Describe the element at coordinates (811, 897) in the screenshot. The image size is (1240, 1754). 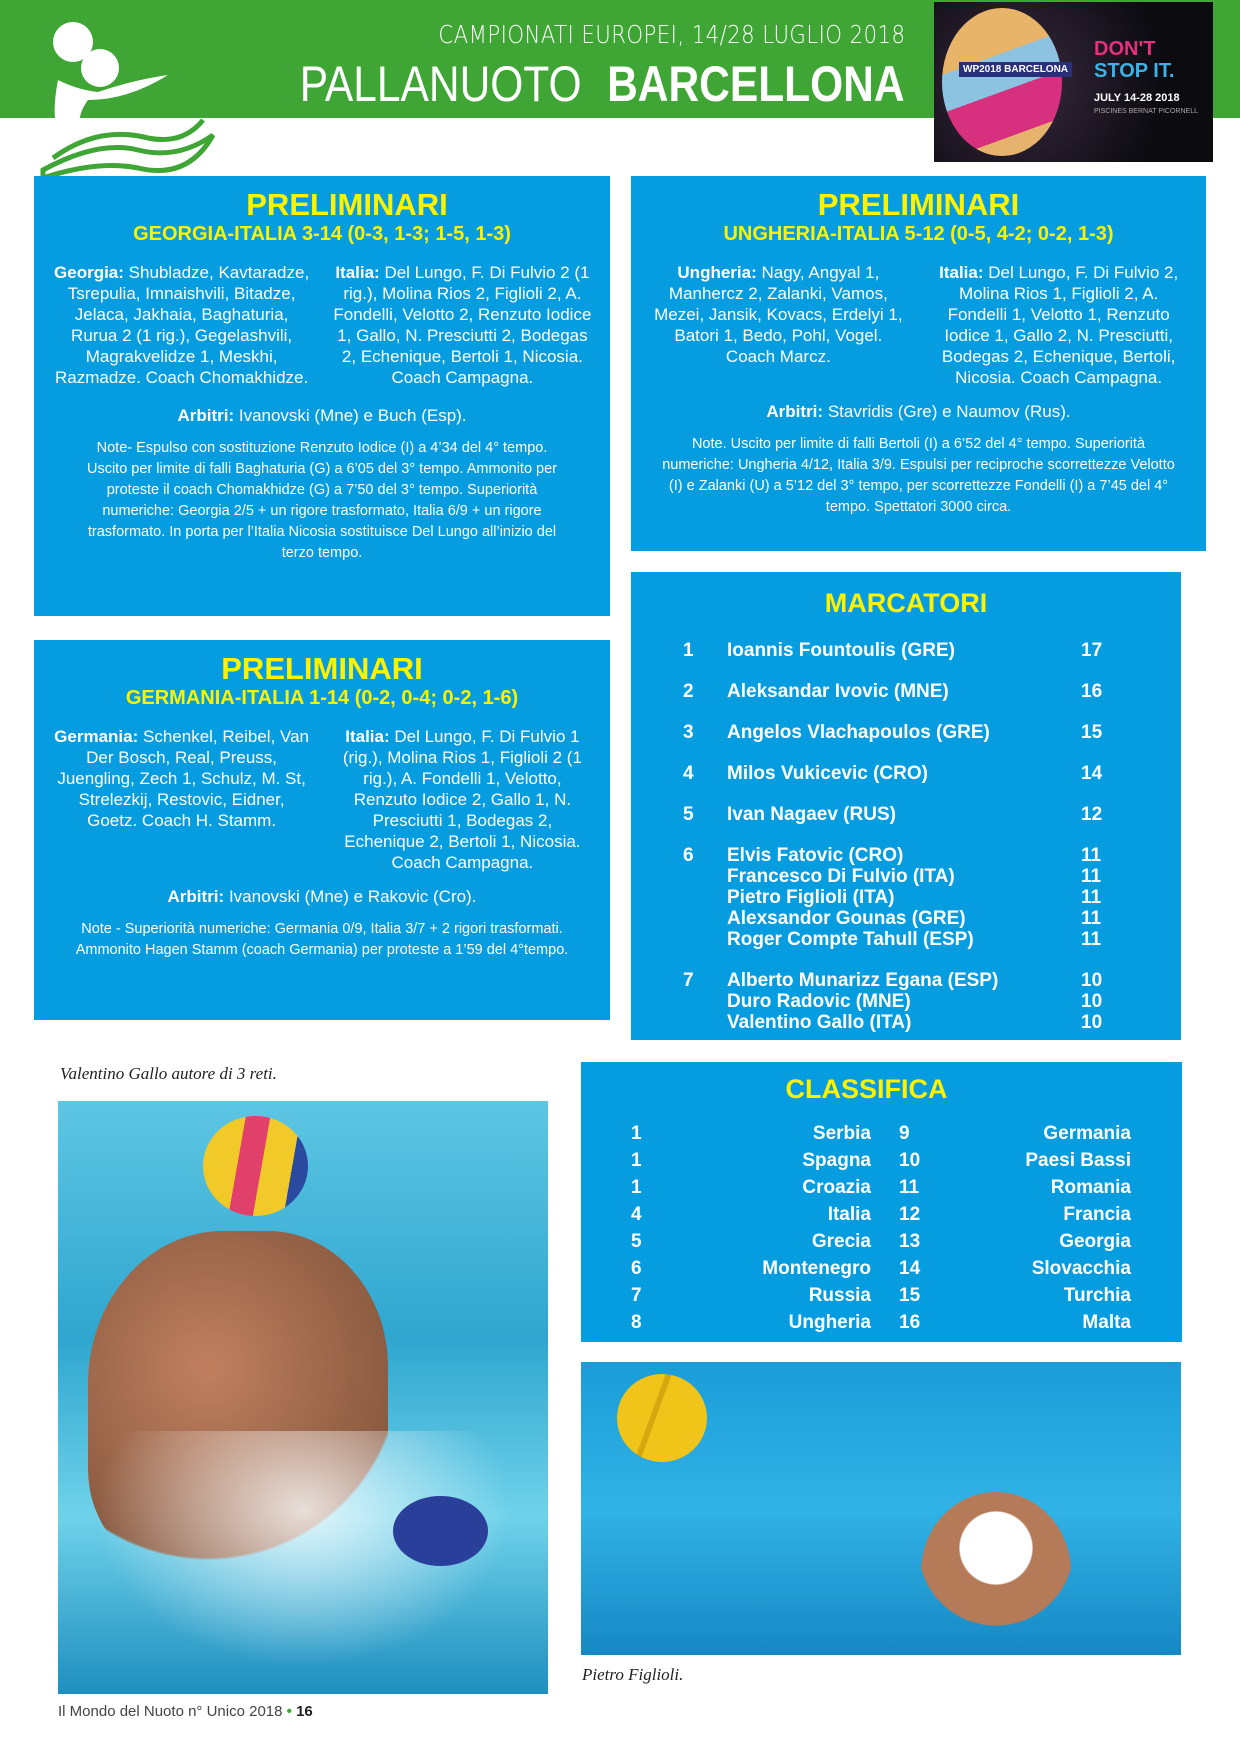
I see `scorer-name: Pietro Figlioli (ITA)` at that location.